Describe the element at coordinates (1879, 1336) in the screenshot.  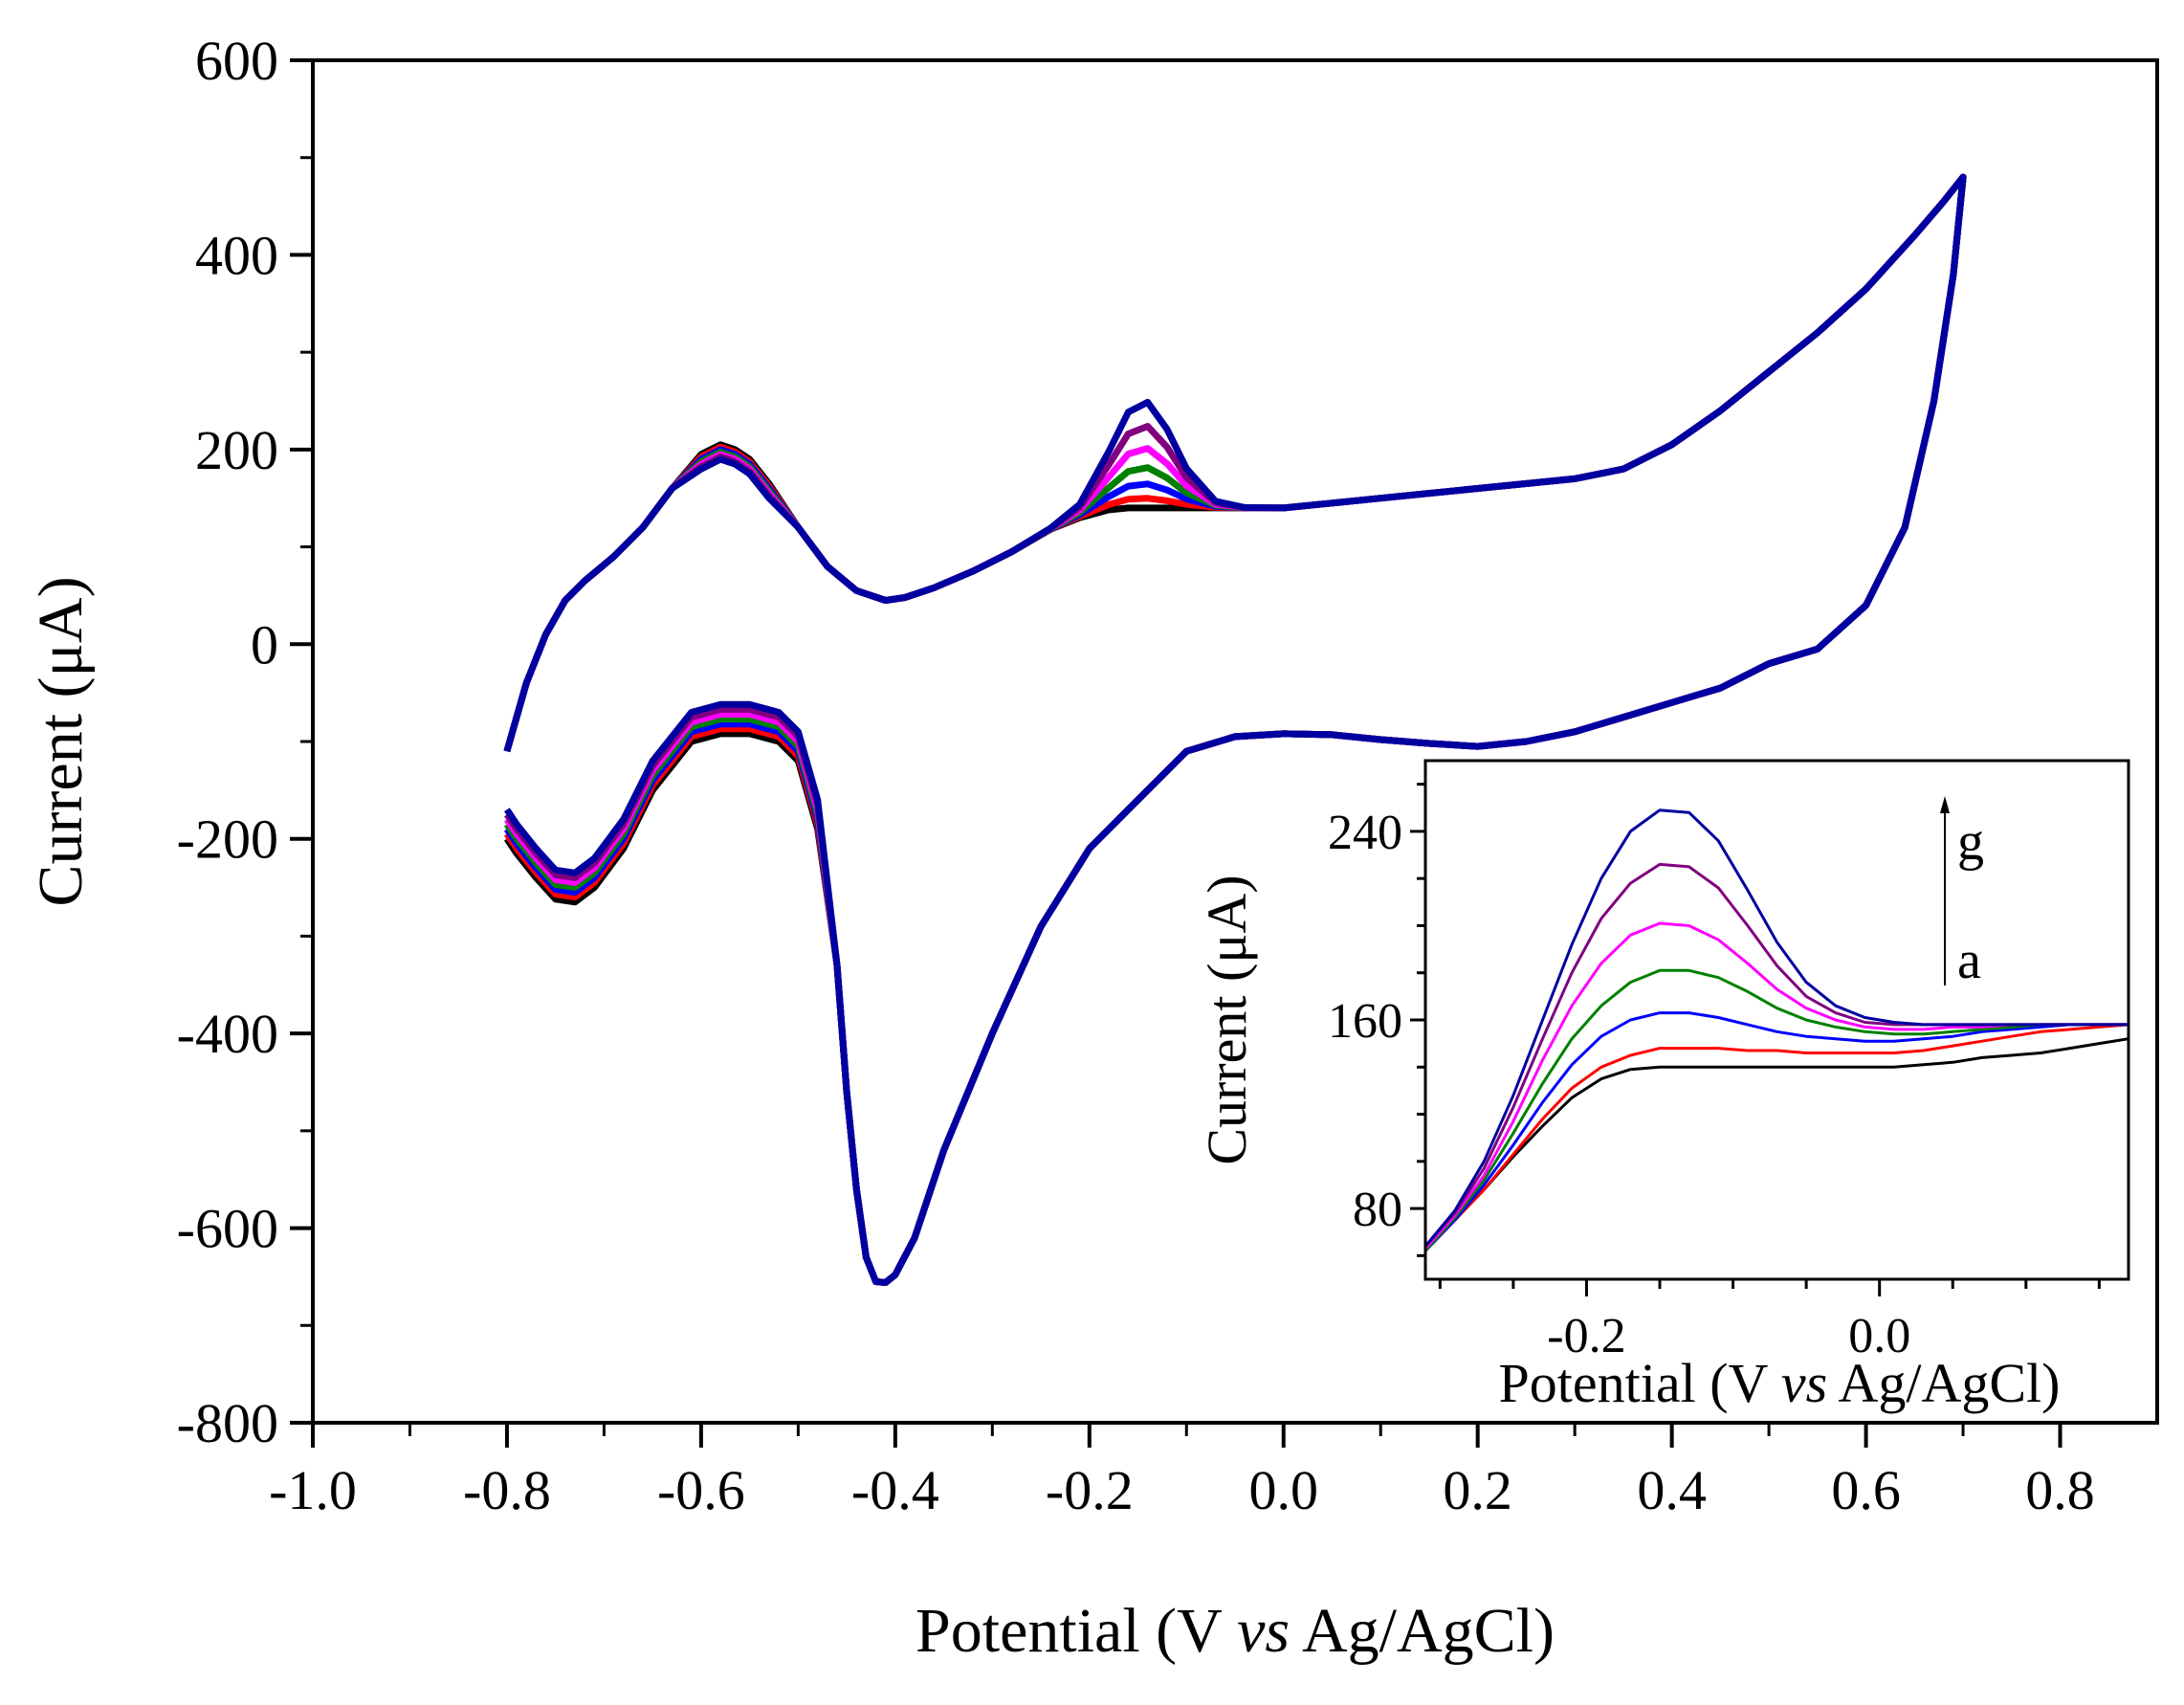
I see `inset-x-tick-label: 0.0` at that location.